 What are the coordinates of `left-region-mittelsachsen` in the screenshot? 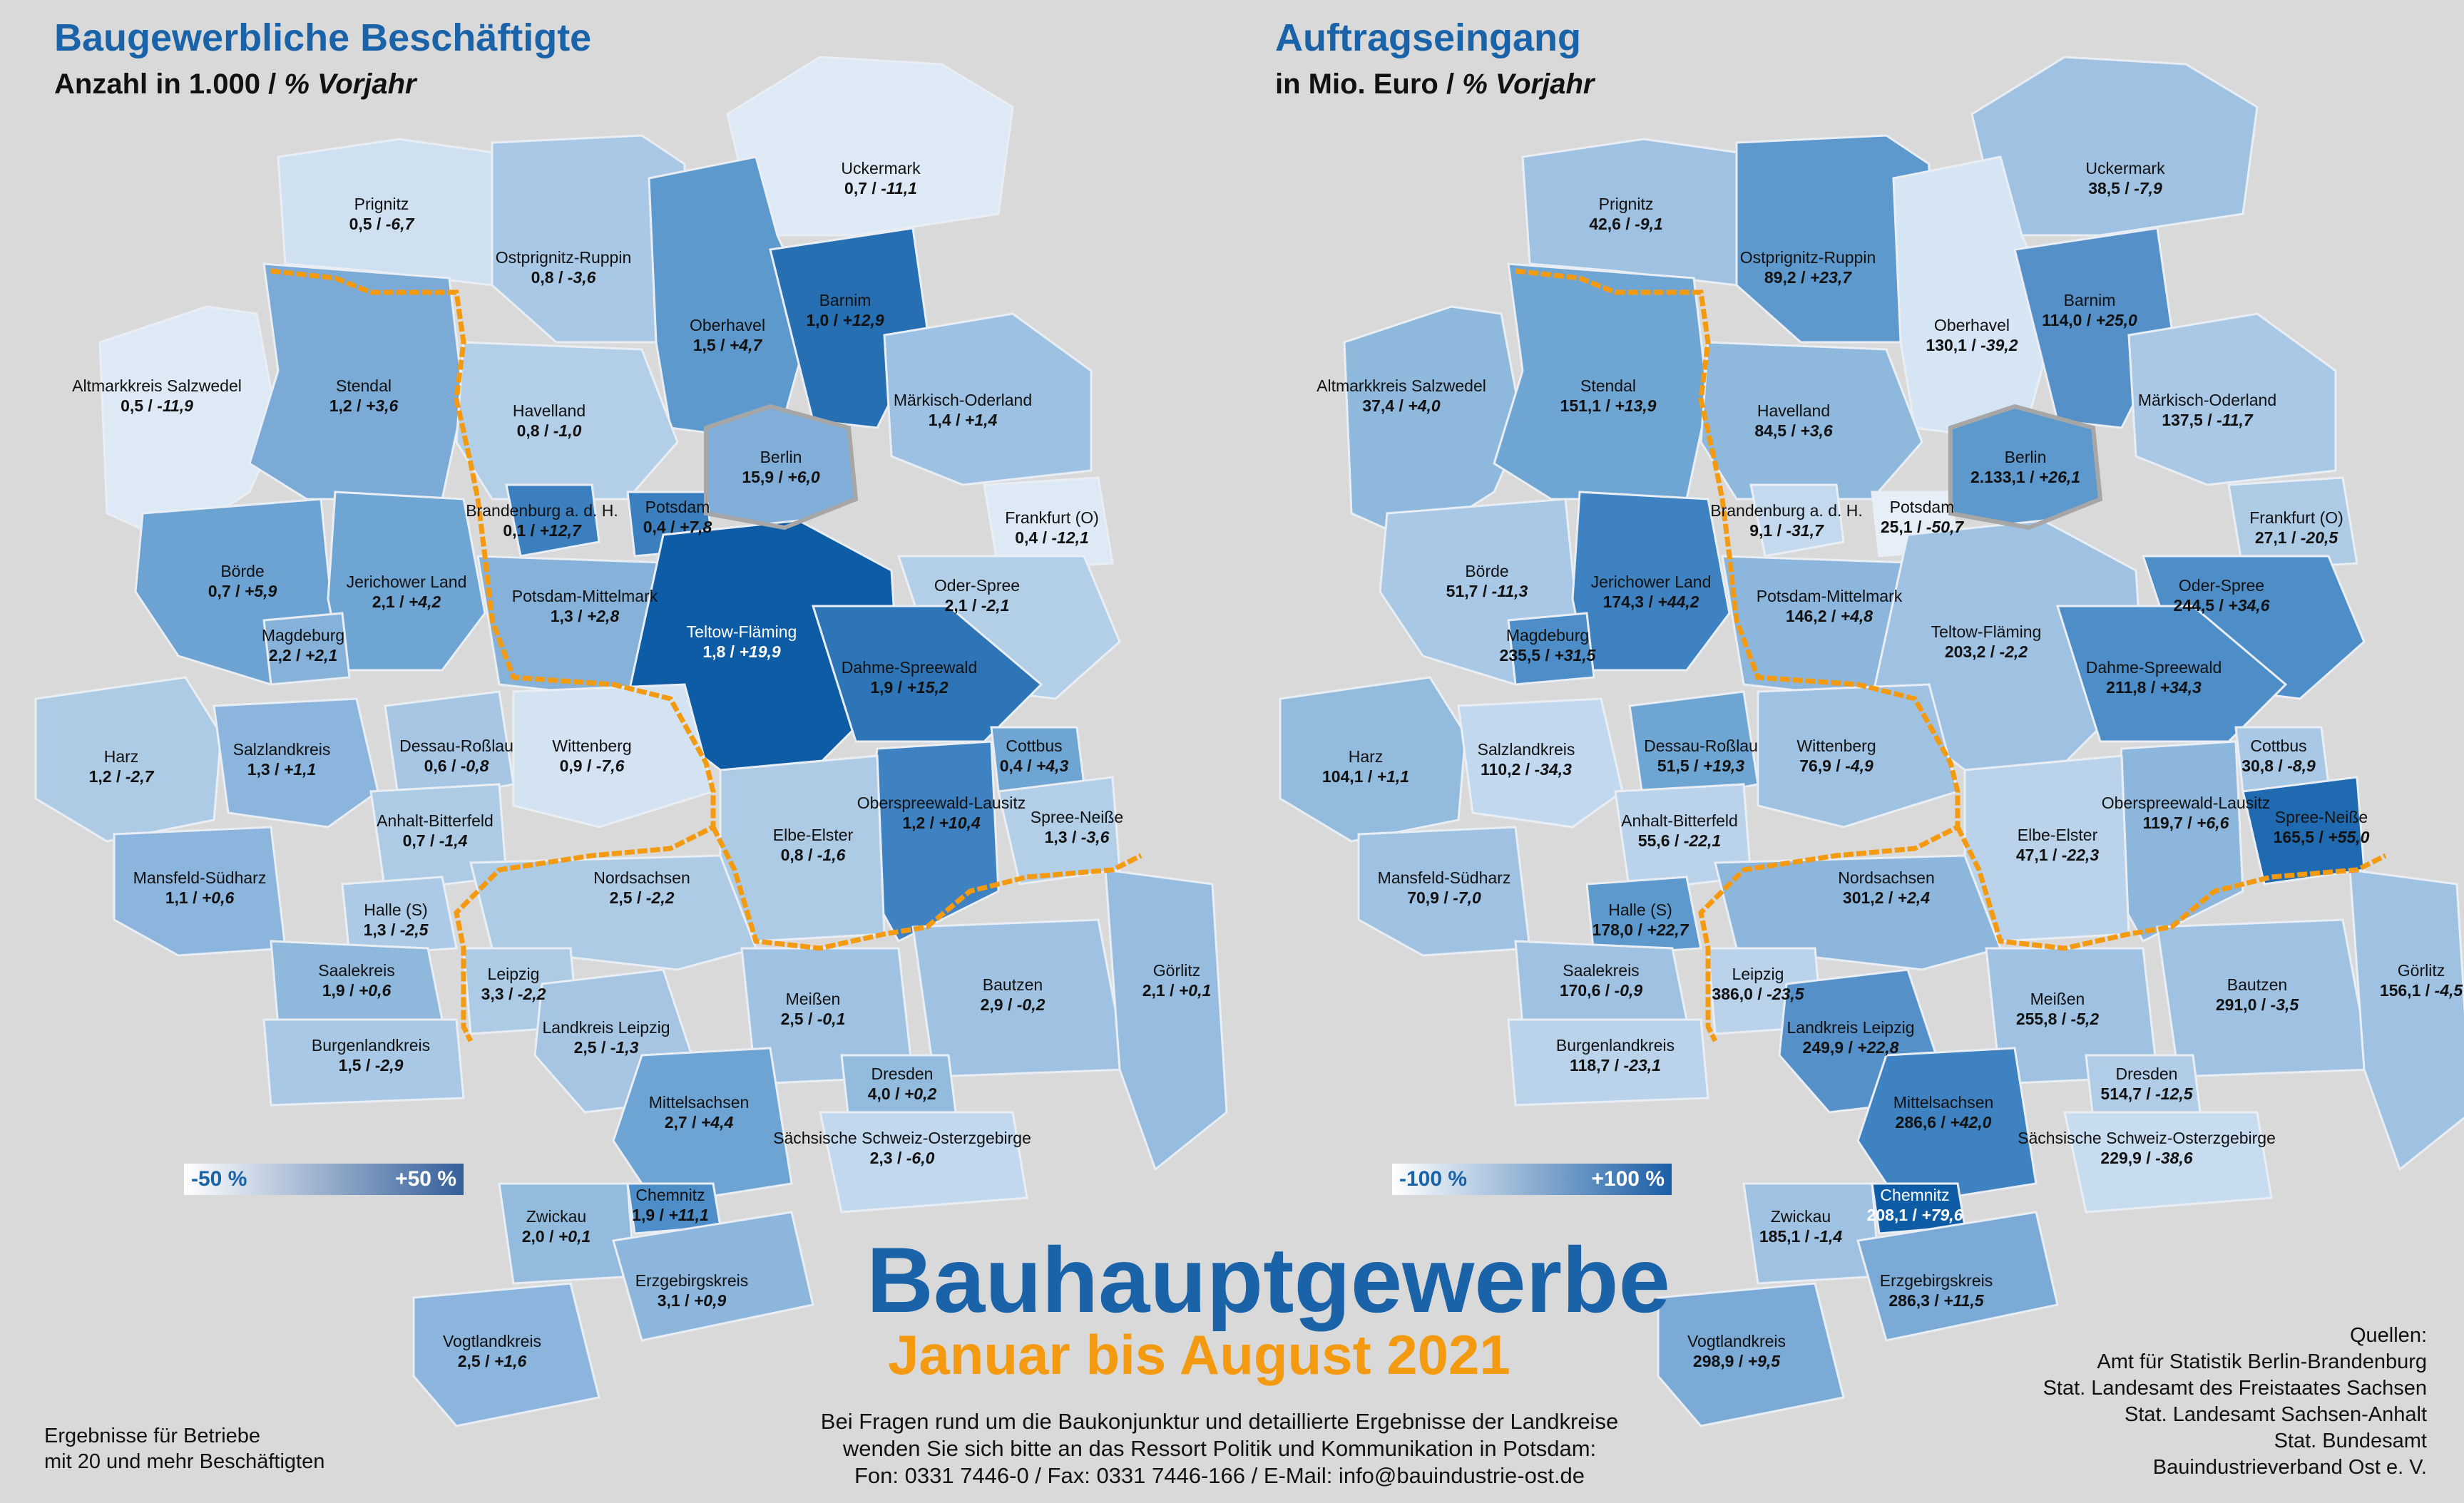 It's located at (703, 1126).